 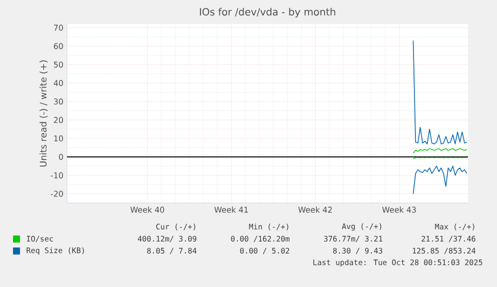 I want to click on line-series, so click(x=440, y=92).